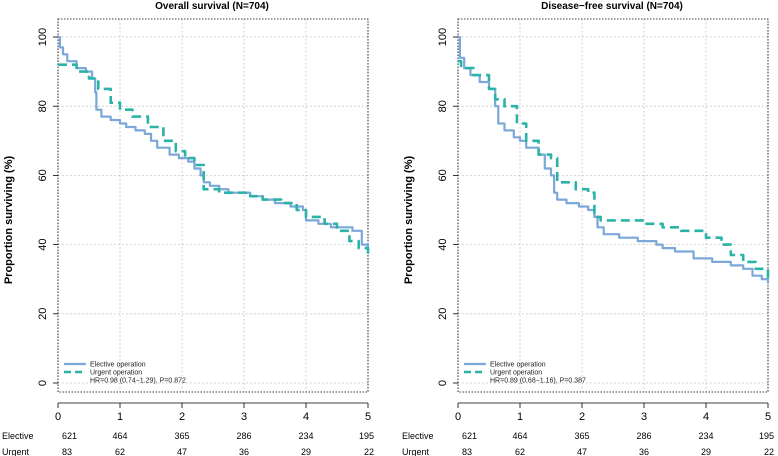 The image size is (778, 456). I want to click on chart-title: Overall survival (N=704), so click(212, 6).